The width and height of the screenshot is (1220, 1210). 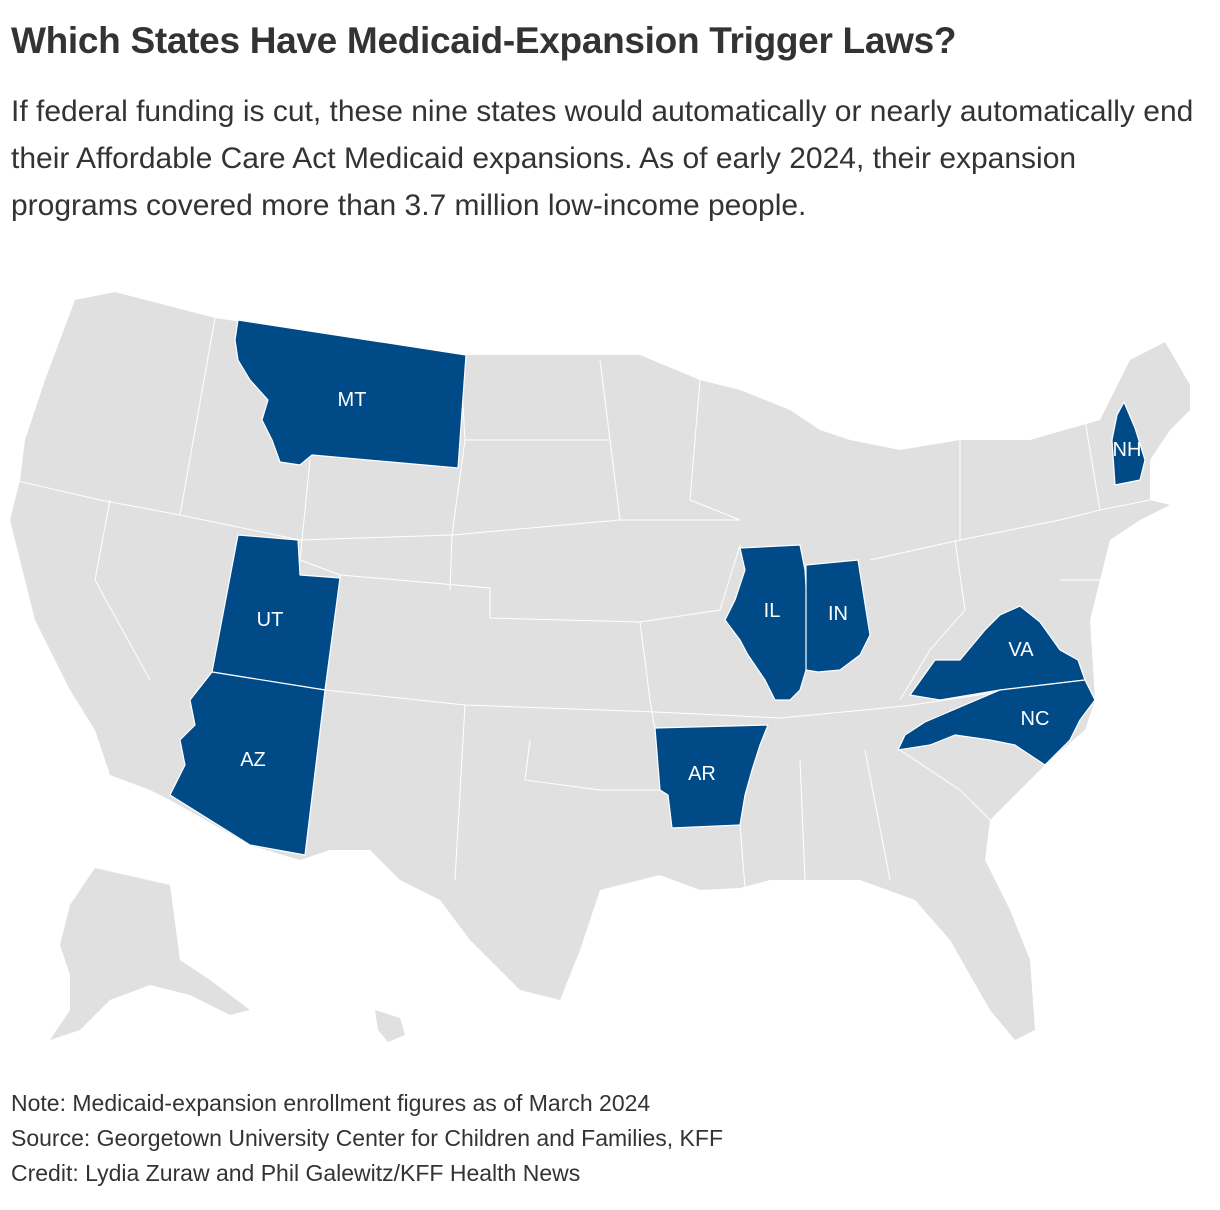 I want to click on state-MT, so click(x=350, y=394).